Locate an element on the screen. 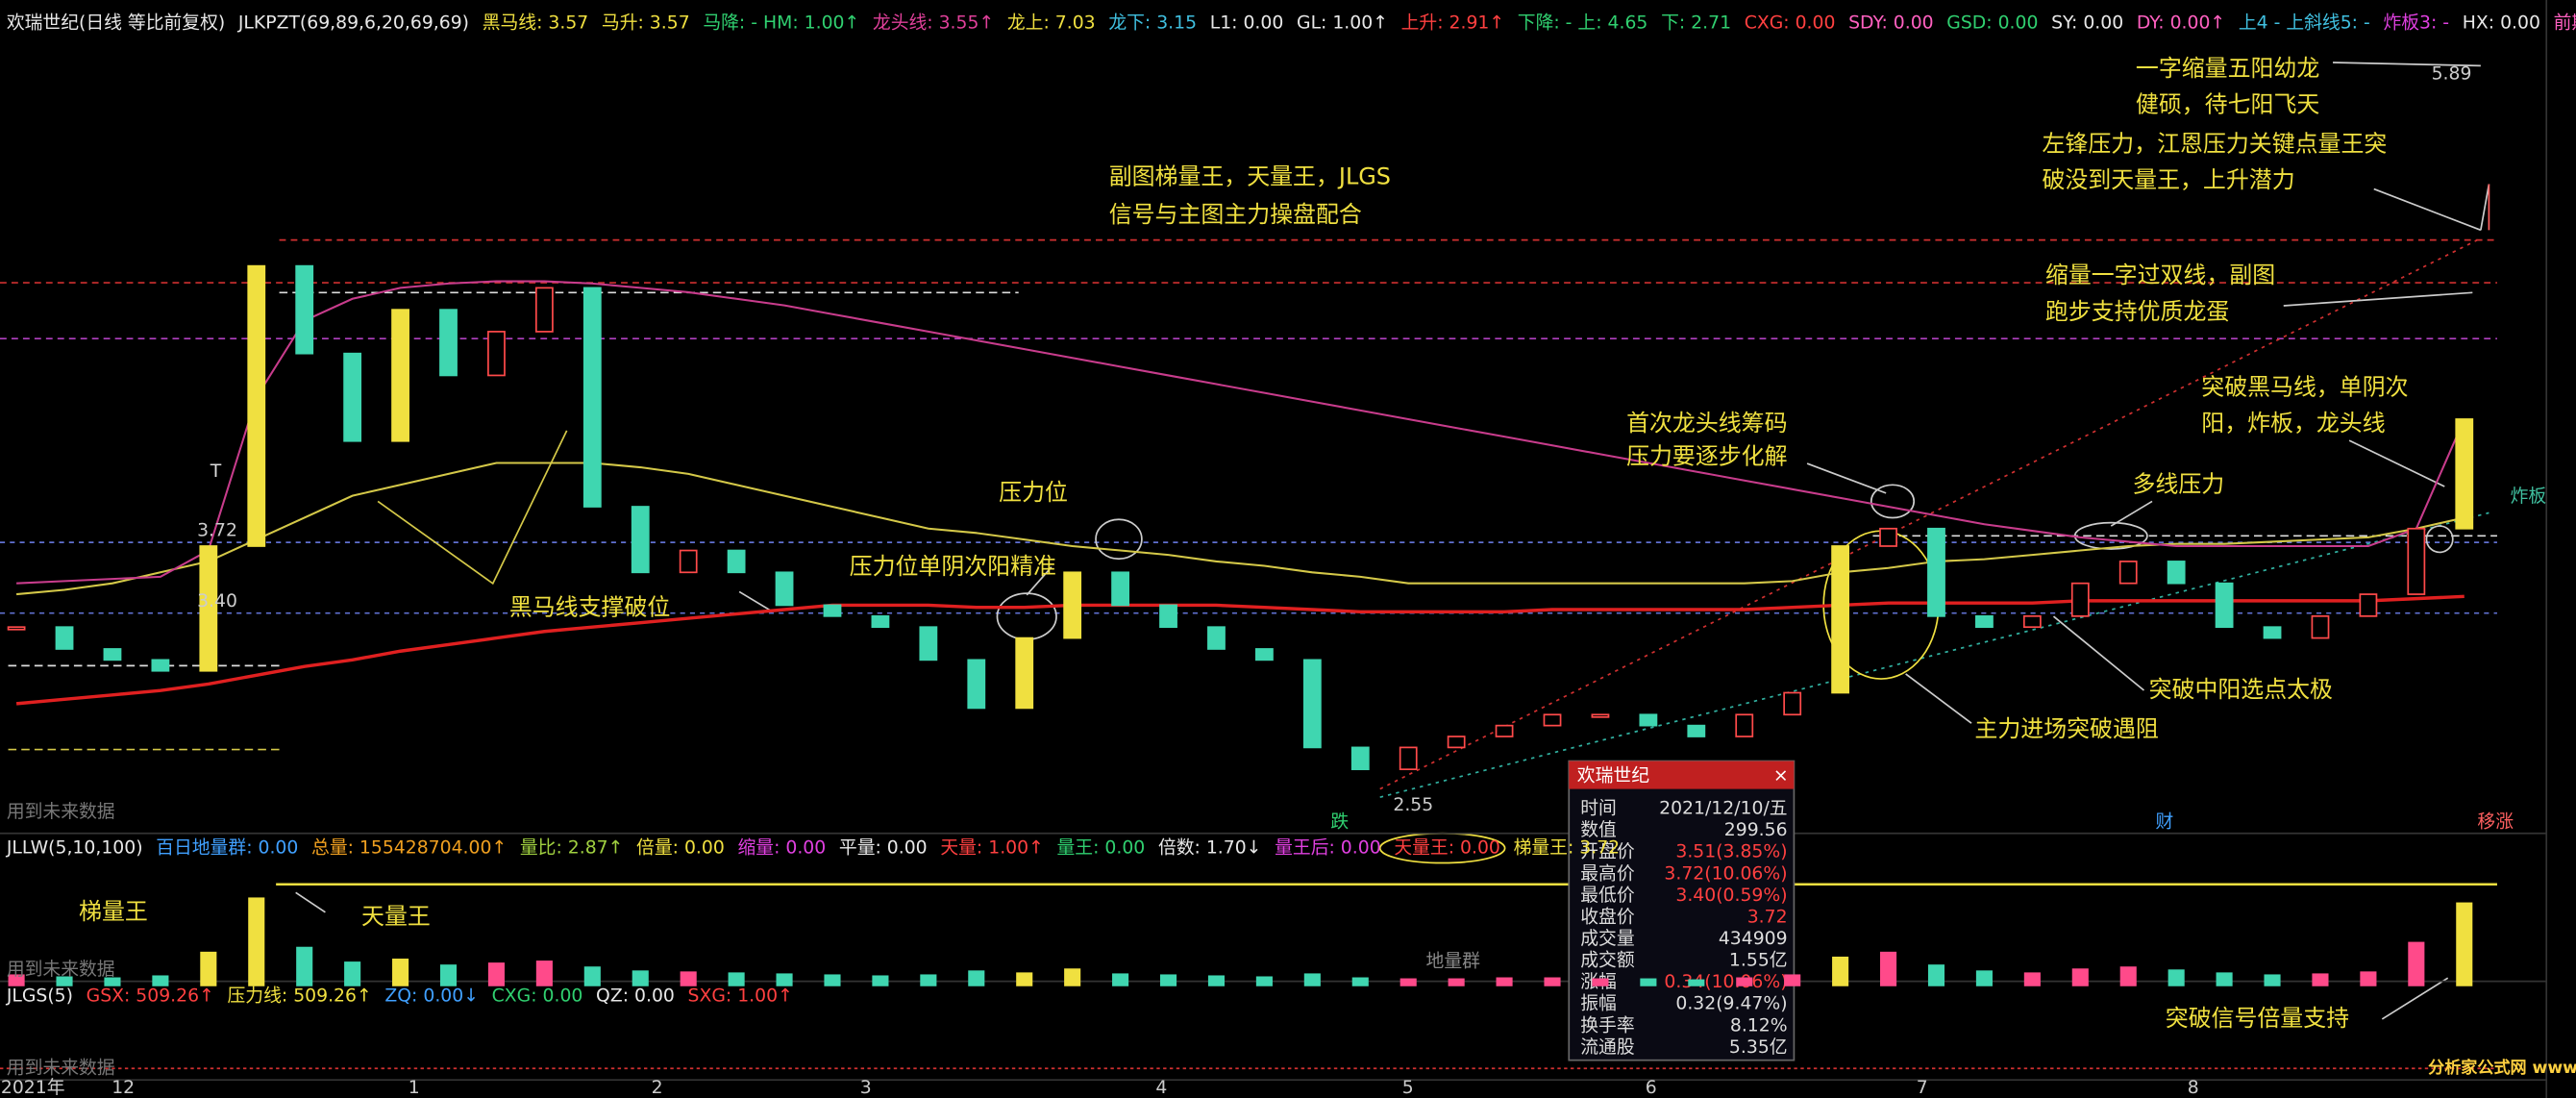 The height and width of the screenshot is (1098, 2576). indicator-label: GSX: 509.26↑ is located at coordinates (151, 996).